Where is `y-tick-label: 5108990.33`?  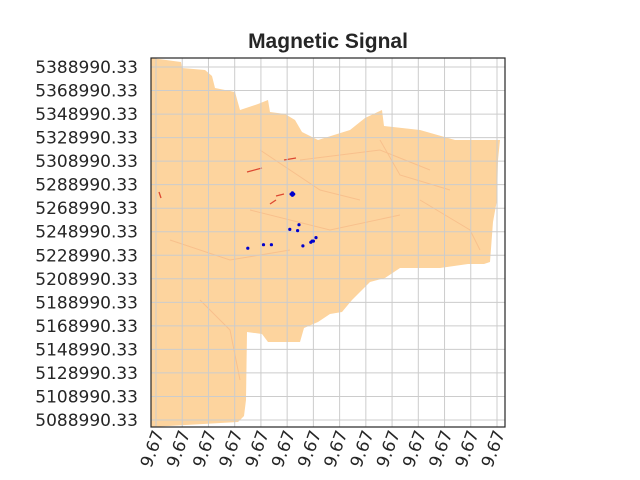
y-tick-label: 5108990.33 is located at coordinates (86, 397).